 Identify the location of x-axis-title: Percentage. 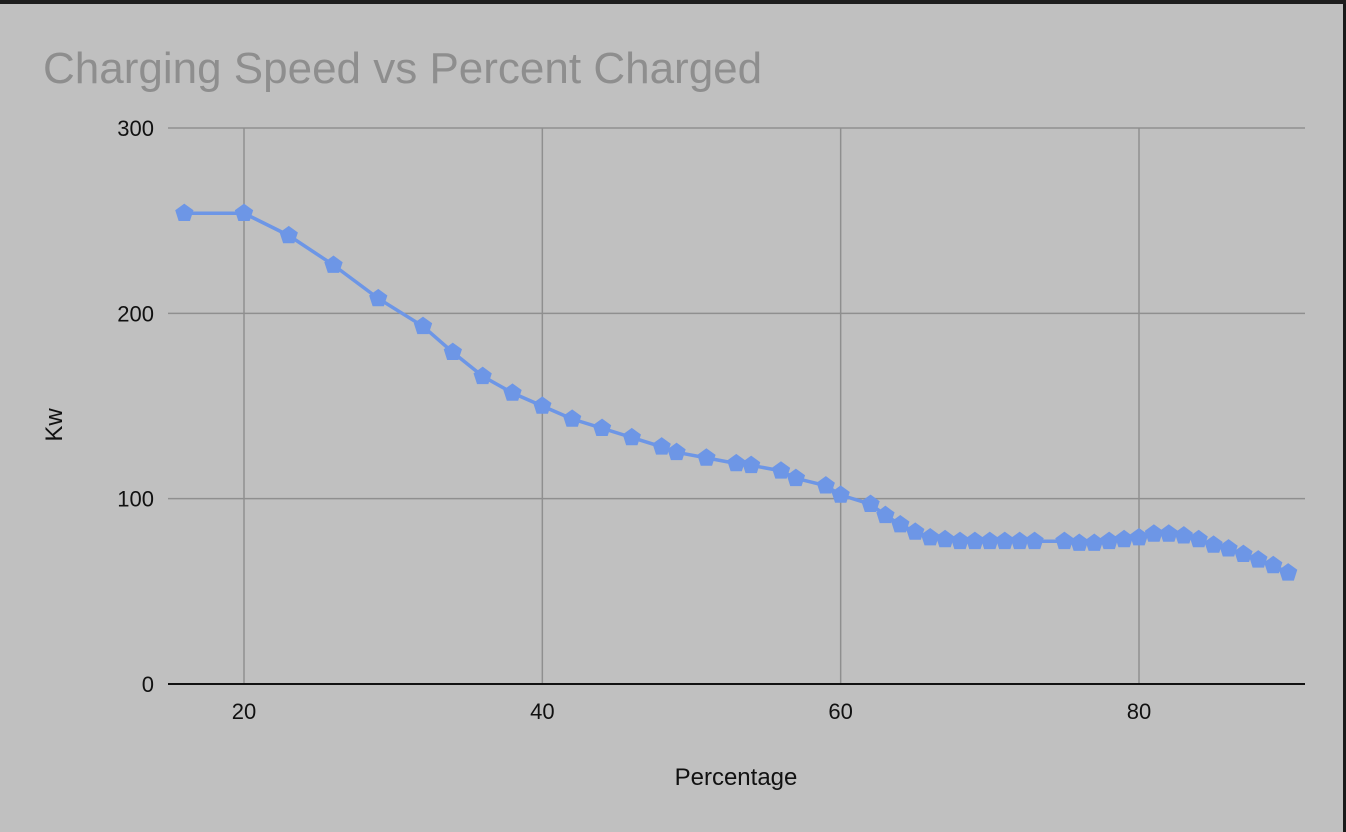
(736, 777).